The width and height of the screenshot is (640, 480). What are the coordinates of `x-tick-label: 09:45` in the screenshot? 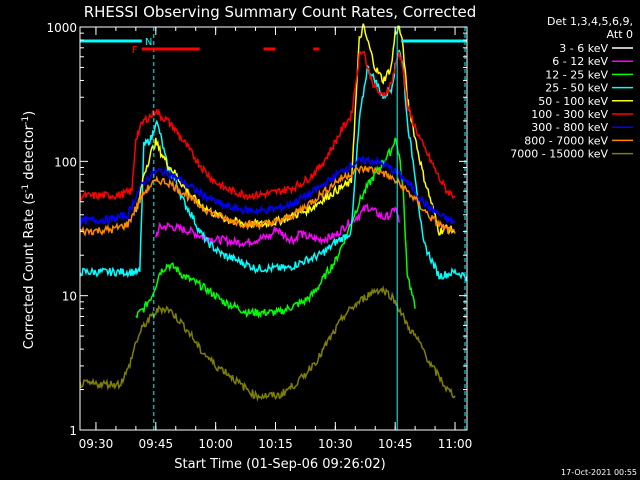 It's located at (156, 444).